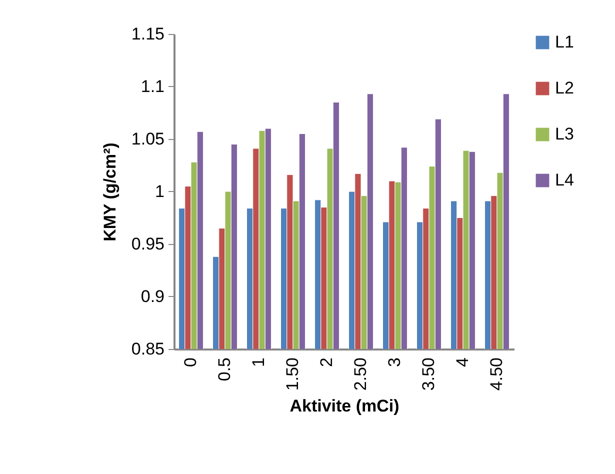  I want to click on x-tick-label: 3.50, so click(428, 374).